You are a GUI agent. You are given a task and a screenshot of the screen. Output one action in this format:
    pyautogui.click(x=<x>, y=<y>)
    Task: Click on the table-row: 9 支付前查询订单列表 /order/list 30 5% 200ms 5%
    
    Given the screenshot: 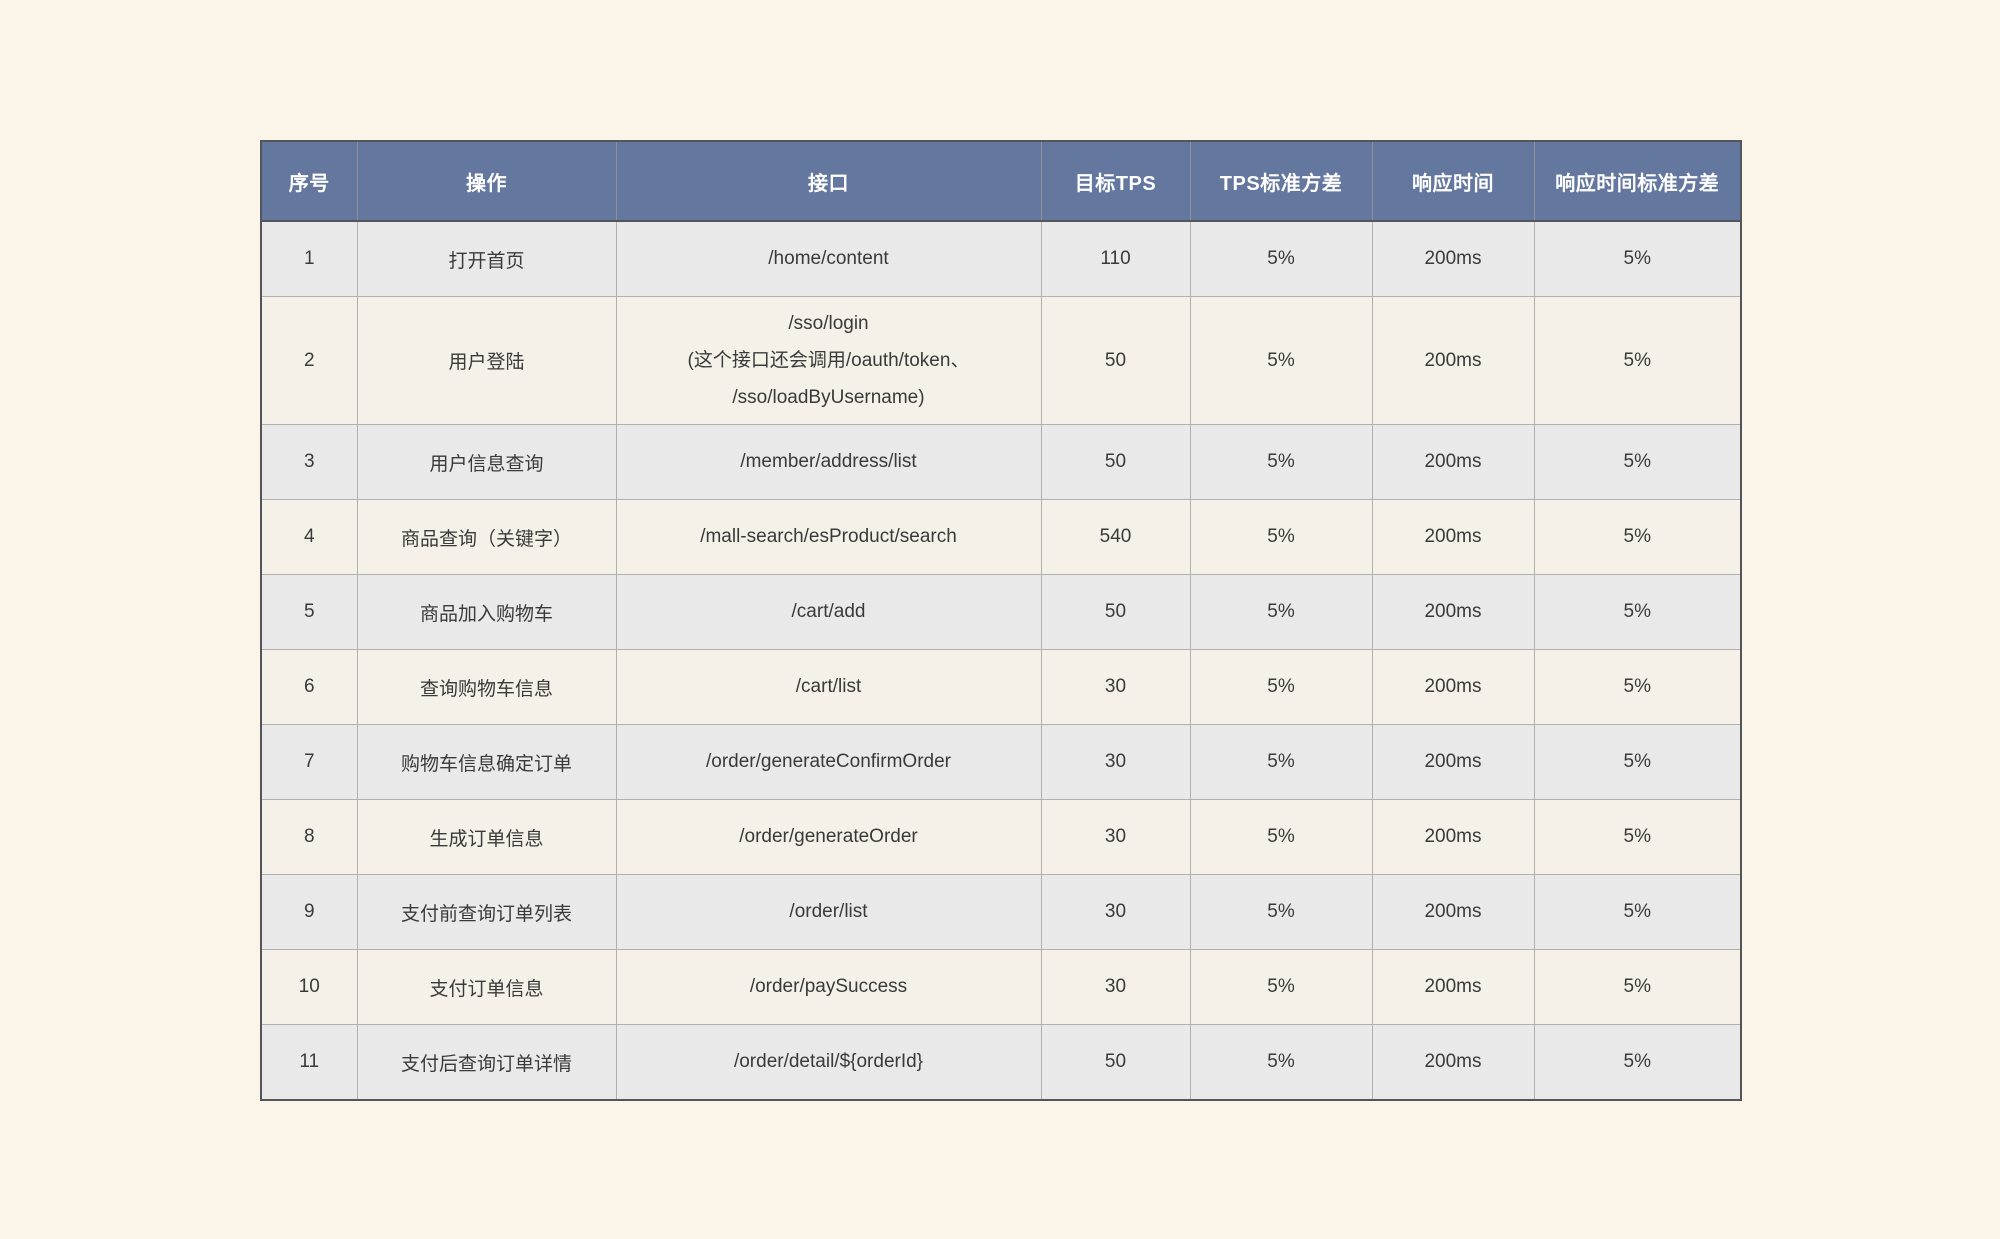 What is the action you would take?
    pyautogui.click(x=1001, y=912)
    